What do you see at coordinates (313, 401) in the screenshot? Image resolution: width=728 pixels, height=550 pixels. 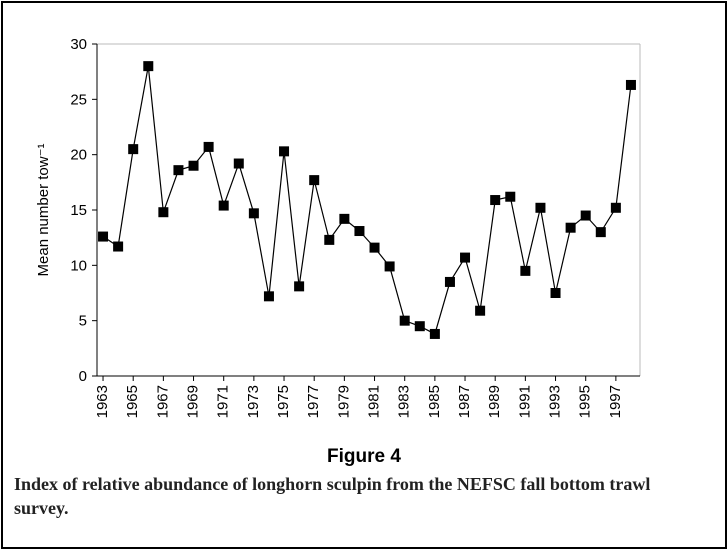 I see `x-tick-label: 1977` at bounding box center [313, 401].